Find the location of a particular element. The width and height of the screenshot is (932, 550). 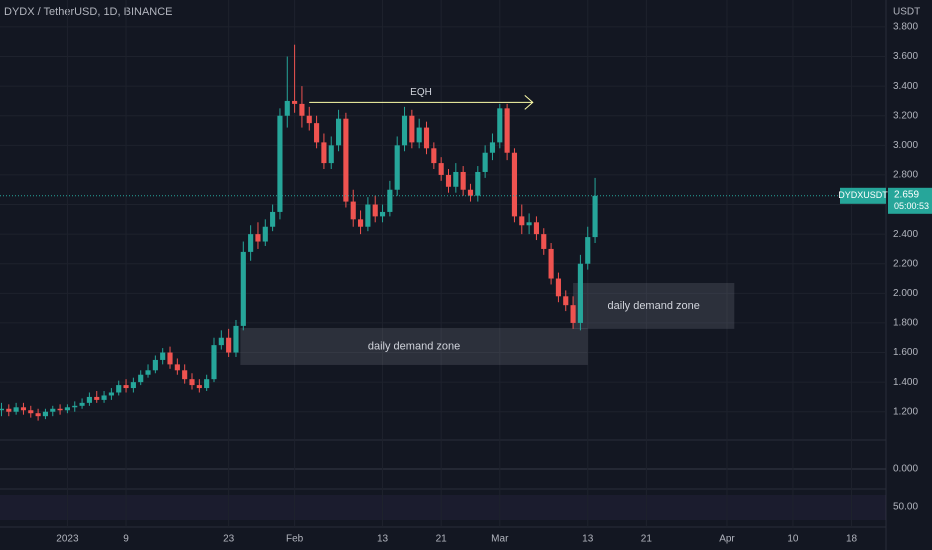

x-tick-label: 21 is located at coordinates (442, 539).